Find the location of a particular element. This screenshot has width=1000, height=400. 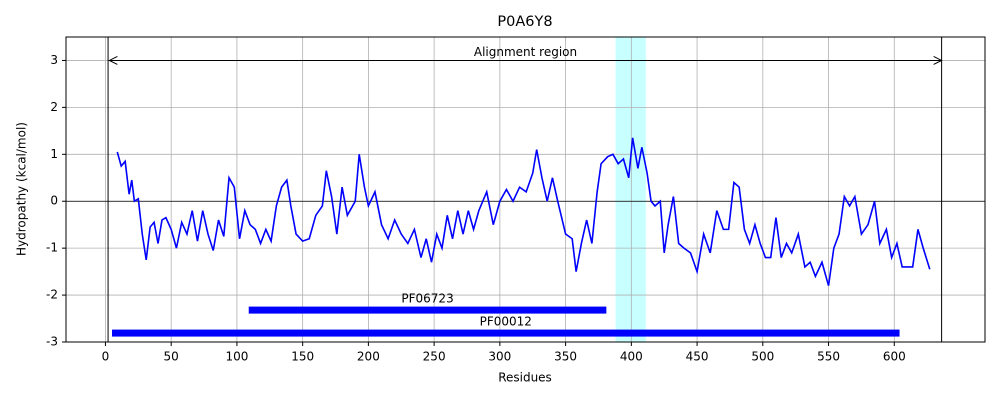

domain-label: PF00012 is located at coordinates (506, 322).